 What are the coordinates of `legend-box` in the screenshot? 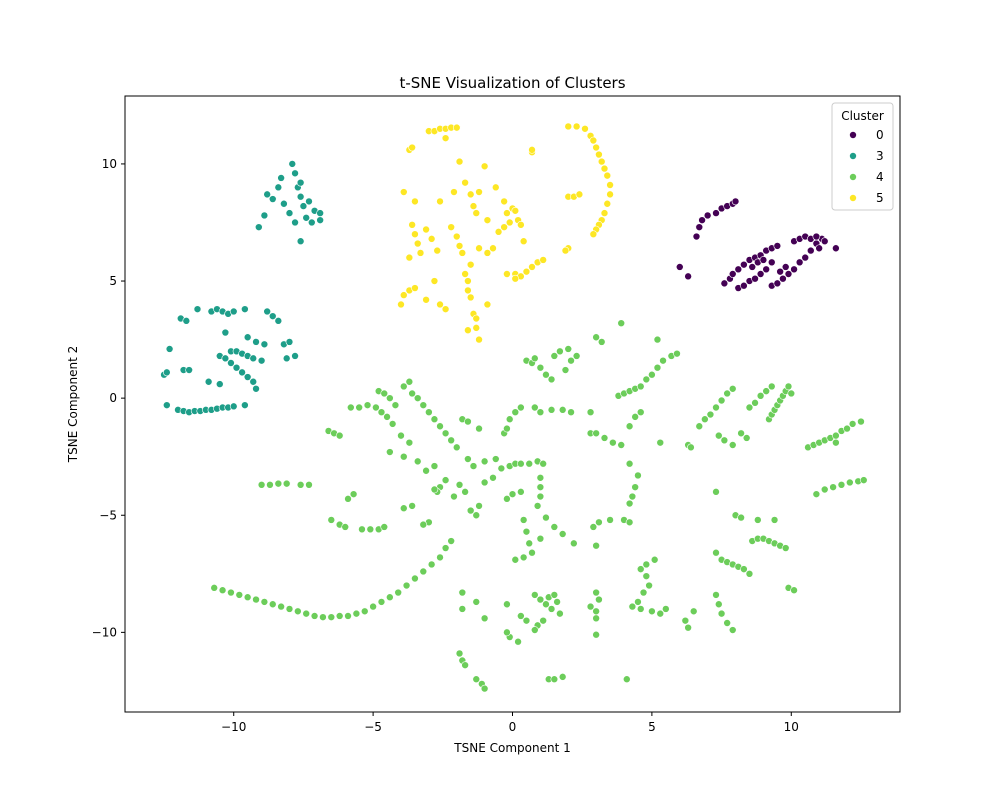 It's located at (862, 156).